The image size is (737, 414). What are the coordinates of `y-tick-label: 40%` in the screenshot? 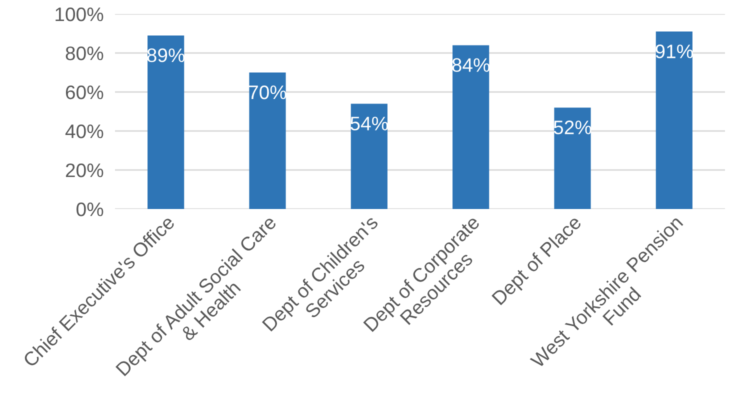 It's located at (84, 131).